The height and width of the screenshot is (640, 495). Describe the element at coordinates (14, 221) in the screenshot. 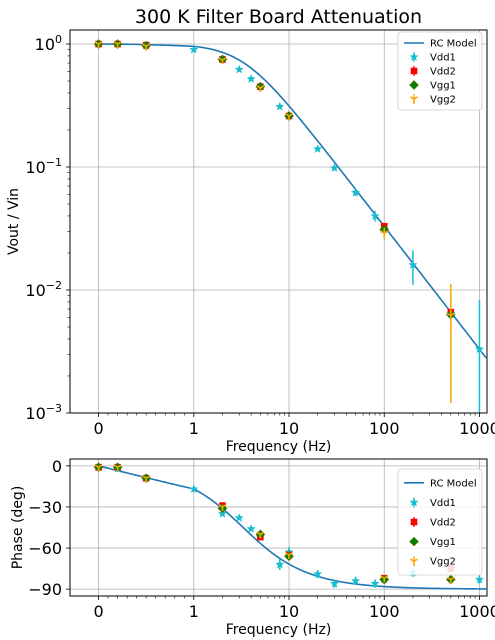

I see `y-axis-label: Vout / Vin` at that location.